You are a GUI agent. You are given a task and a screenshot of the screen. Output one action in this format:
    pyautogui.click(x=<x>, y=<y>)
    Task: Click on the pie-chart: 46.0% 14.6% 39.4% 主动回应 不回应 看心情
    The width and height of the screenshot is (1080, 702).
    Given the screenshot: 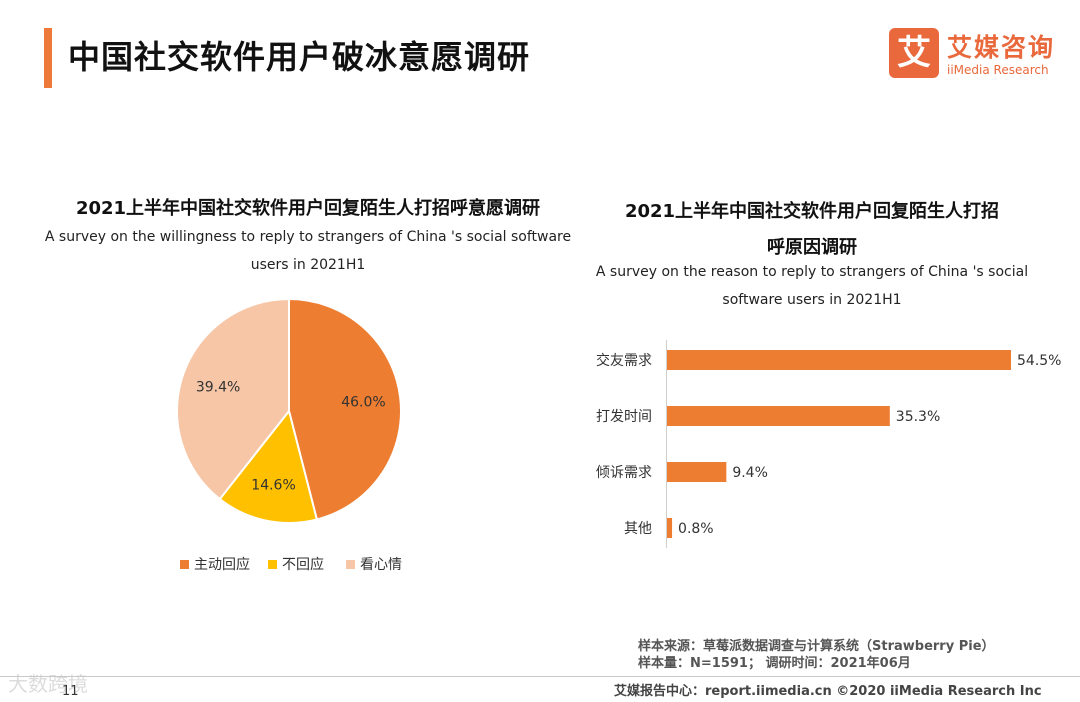 What is the action you would take?
    pyautogui.click(x=289, y=435)
    